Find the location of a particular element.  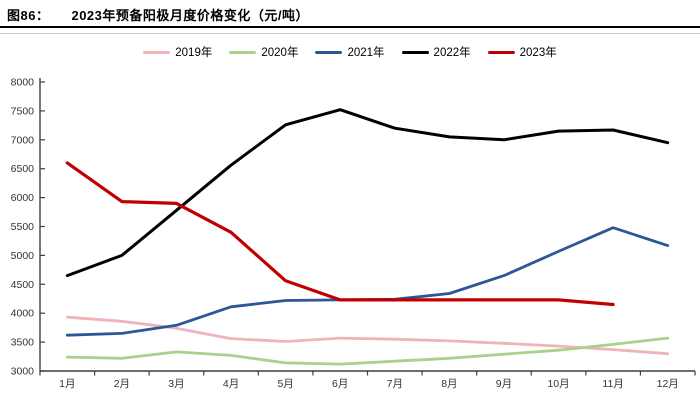

legend-item-2023: 2023年 is located at coordinates (522, 52).